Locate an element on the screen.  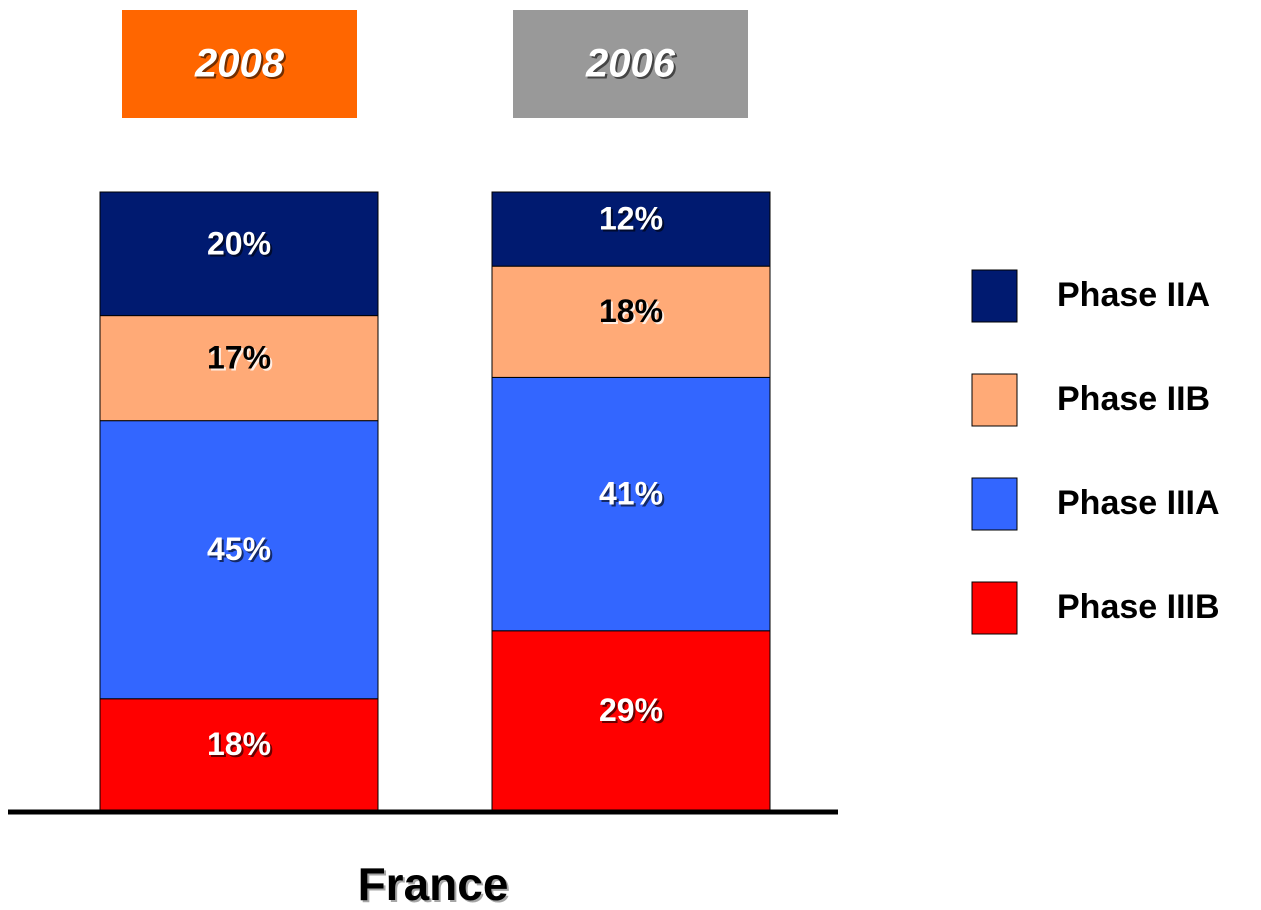
data-label: 29% is located at coordinates (631, 710).